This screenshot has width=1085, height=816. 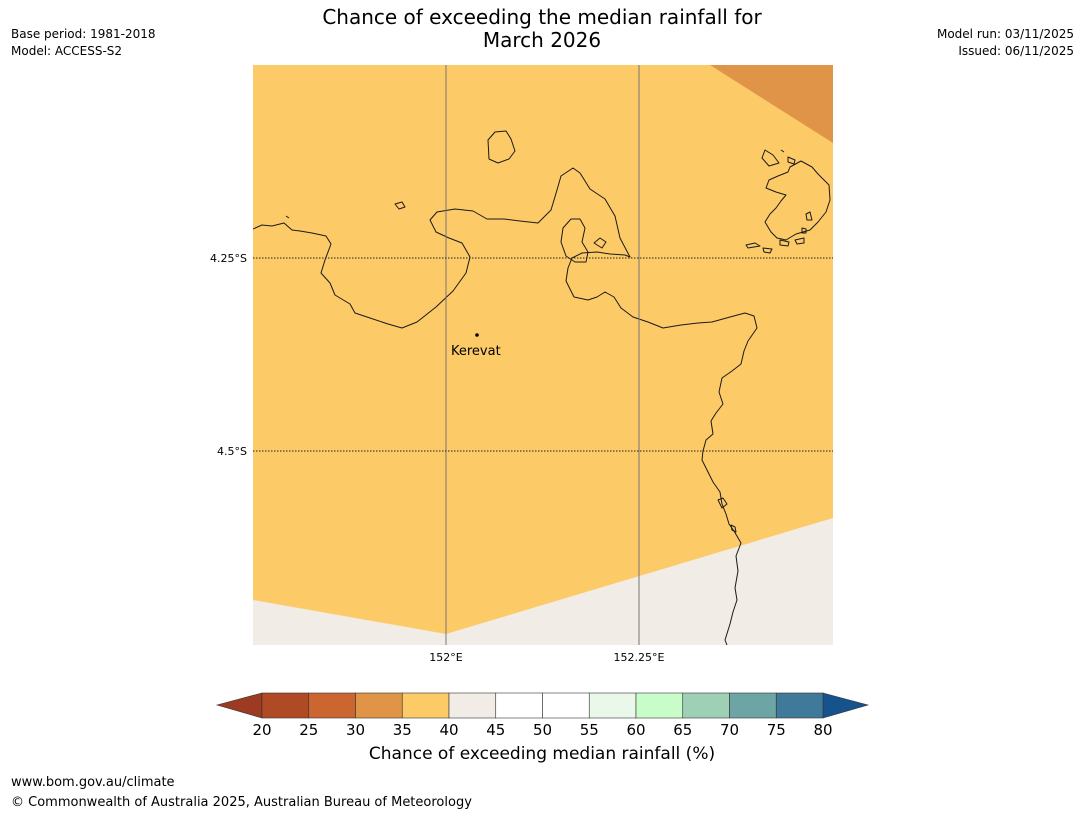 I want to click on colorbar-below-arrow, so click(x=239, y=705).